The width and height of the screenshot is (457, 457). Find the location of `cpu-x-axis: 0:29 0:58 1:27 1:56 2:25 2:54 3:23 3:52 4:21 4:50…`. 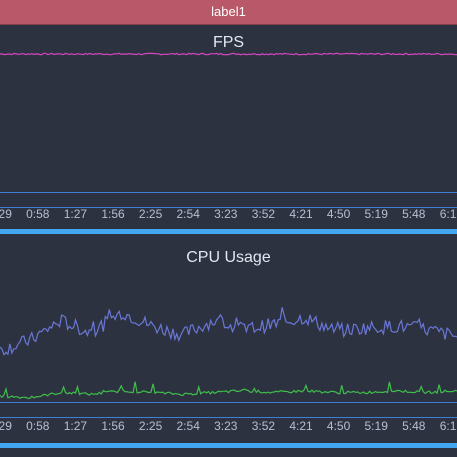

cpu-x-axis: 0:29 0:58 1:27 1:56 2:25 2:54 3:23 3:52 4:21 4:50… is located at coordinates (228, 427).